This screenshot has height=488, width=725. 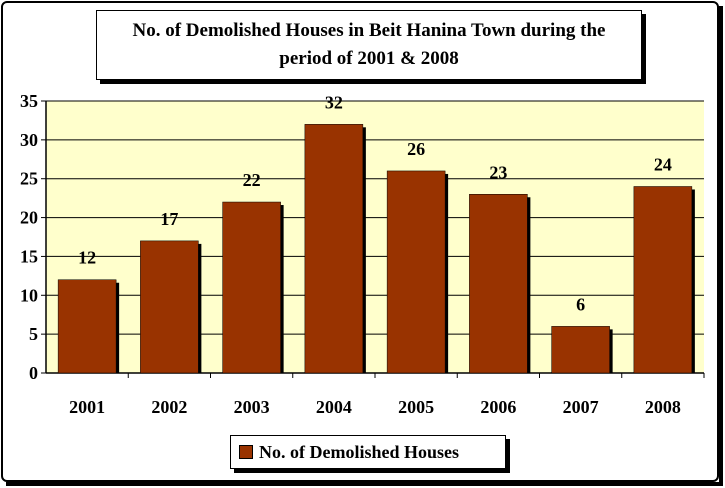 What do you see at coordinates (33, 373) in the screenshot?
I see `y-tick-label: 0` at bounding box center [33, 373].